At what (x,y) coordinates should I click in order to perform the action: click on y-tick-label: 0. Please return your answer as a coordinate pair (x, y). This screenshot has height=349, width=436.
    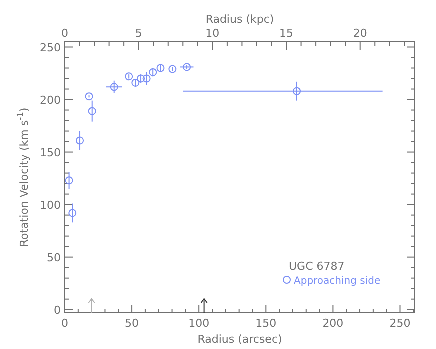
    Looking at the image, I should click on (57, 310).